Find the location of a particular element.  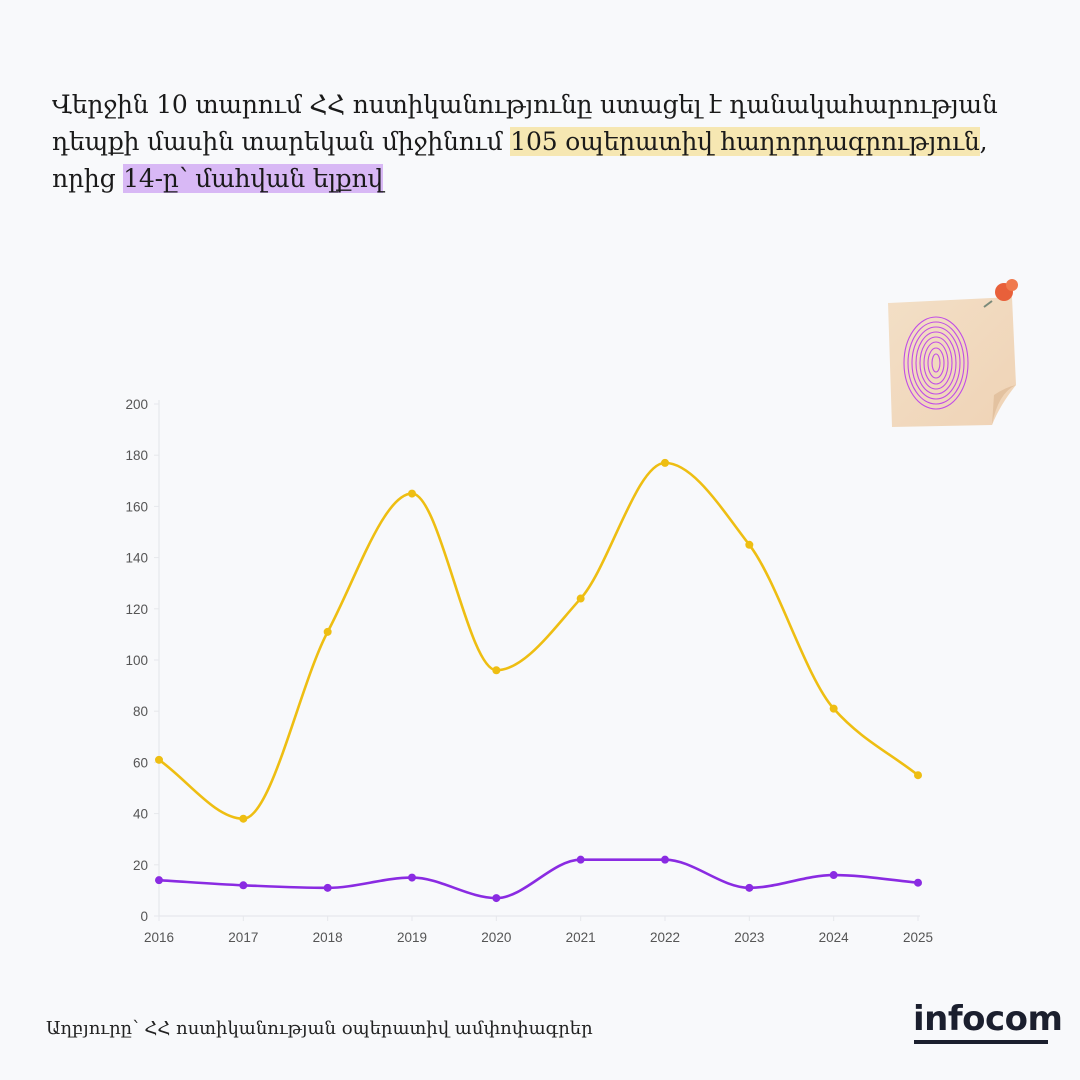

logo-text: infocom is located at coordinates (988, 1019).